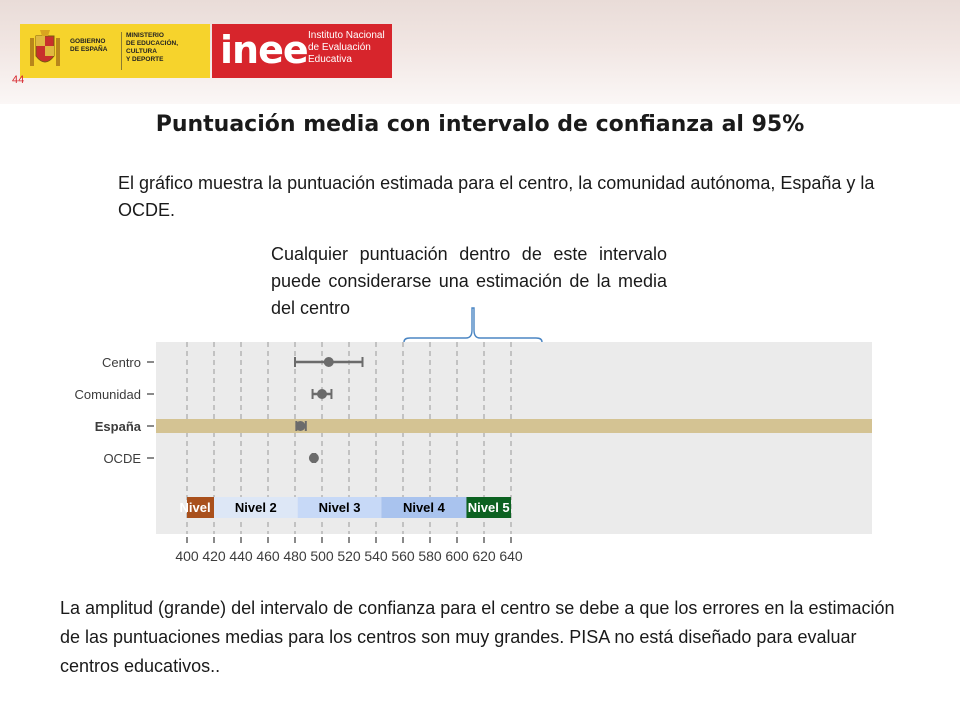 The height and width of the screenshot is (720, 960). Describe the element at coordinates (268, 556) in the screenshot. I see `x-tick-label-460: 460` at that location.